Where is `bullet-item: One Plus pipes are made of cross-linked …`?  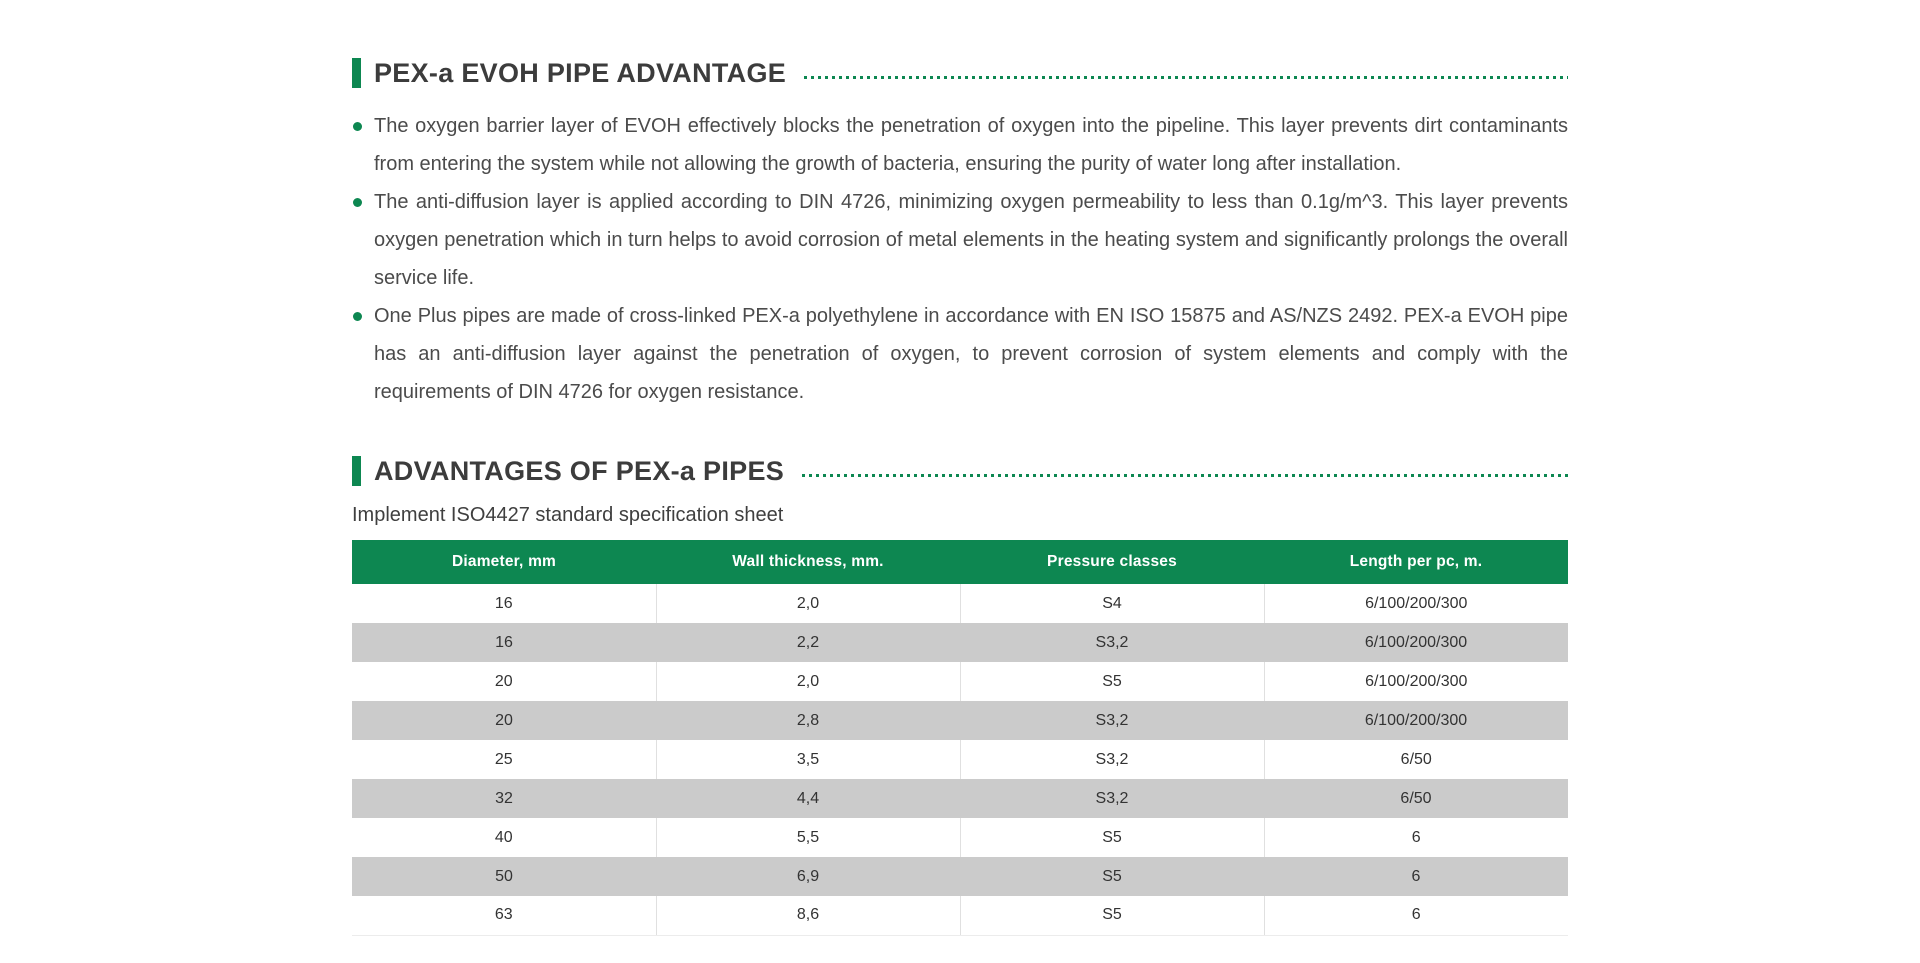 bullet-item: One Plus pipes are made of cross-linked … is located at coordinates (960, 354).